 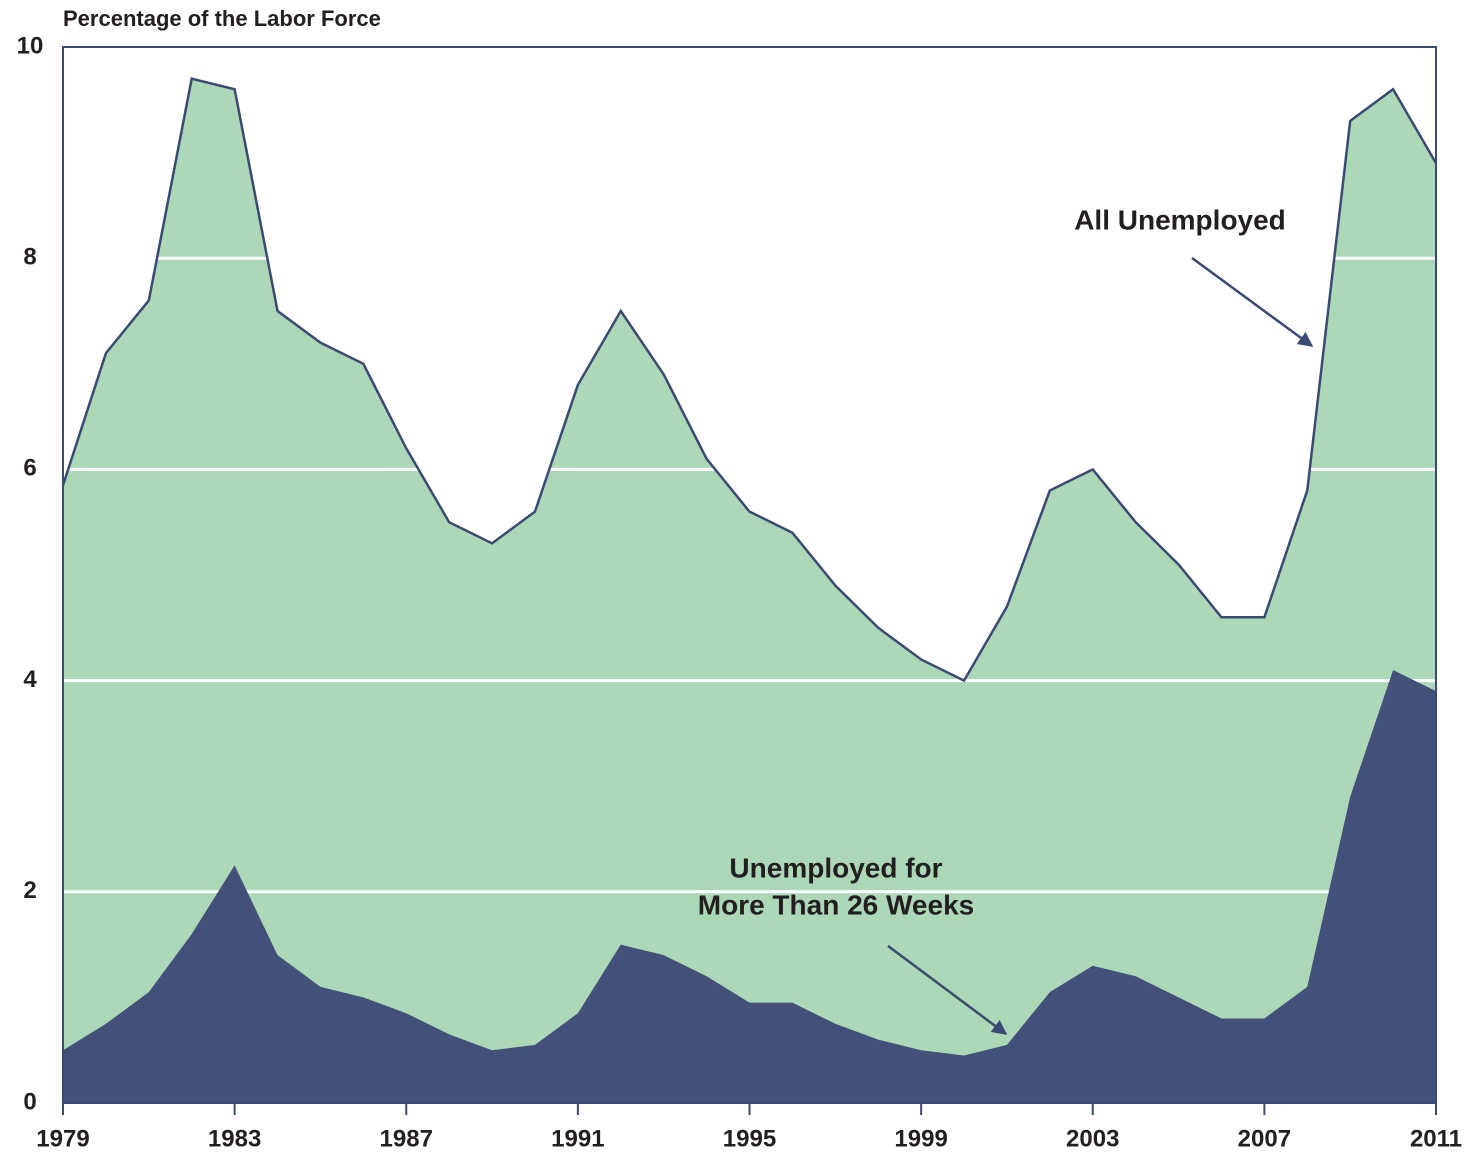 What do you see at coordinates (406, 1138) in the screenshot?
I see `x-tick-label: 1987` at bounding box center [406, 1138].